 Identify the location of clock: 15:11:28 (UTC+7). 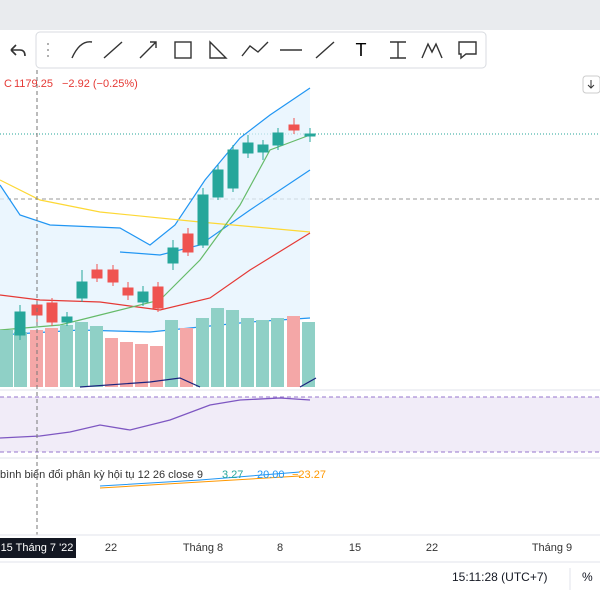
(500, 577).